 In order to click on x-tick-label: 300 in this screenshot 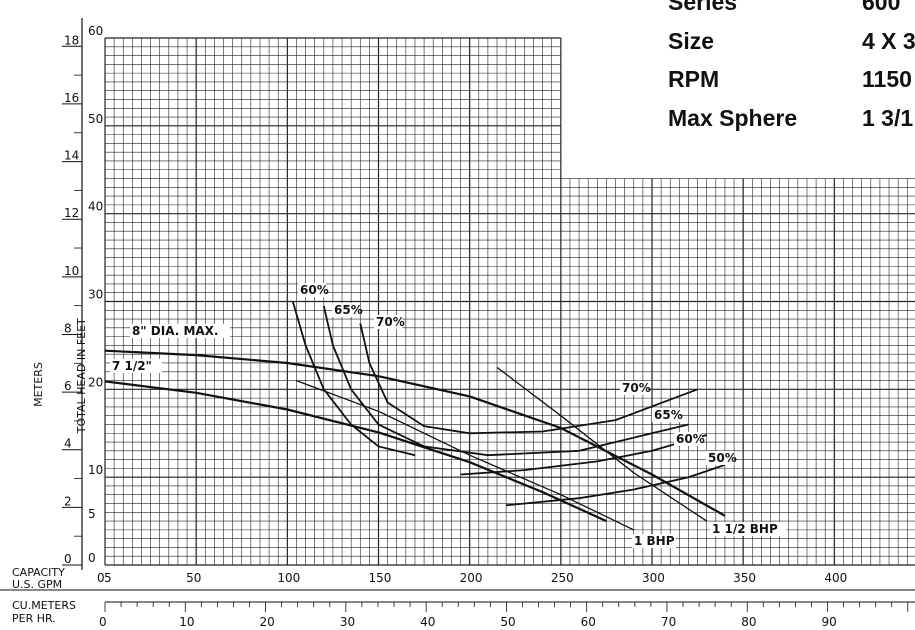, I will do `click(653, 578)`.